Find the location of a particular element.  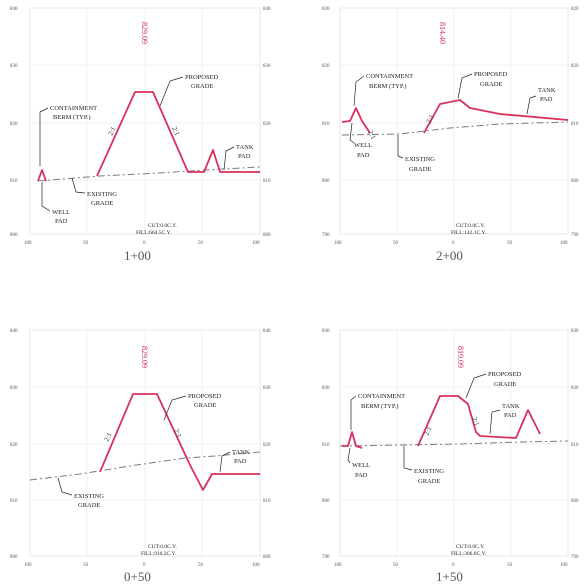

station-label: 0+50 is located at coordinates (137, 576).